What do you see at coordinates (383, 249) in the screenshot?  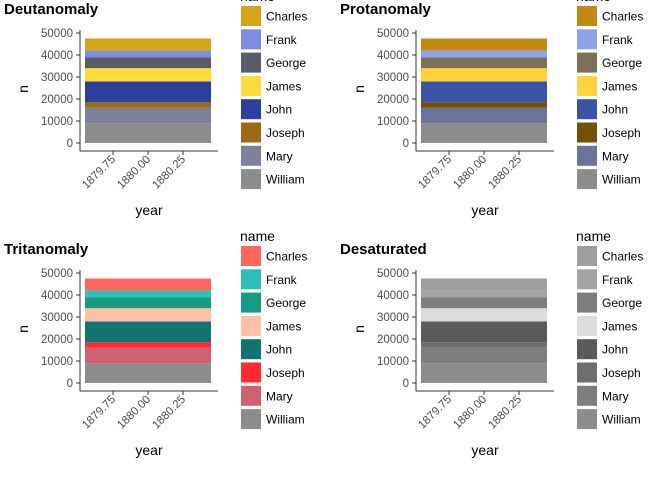 I see `chart-title: Desaturated` at bounding box center [383, 249].